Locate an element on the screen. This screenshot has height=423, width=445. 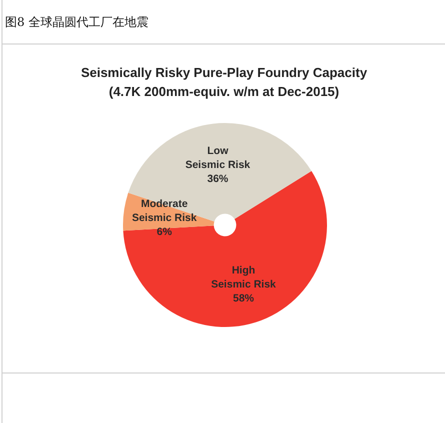
chart-title: 图8 全球晶圆代工厂在地震 is located at coordinates (76, 22).